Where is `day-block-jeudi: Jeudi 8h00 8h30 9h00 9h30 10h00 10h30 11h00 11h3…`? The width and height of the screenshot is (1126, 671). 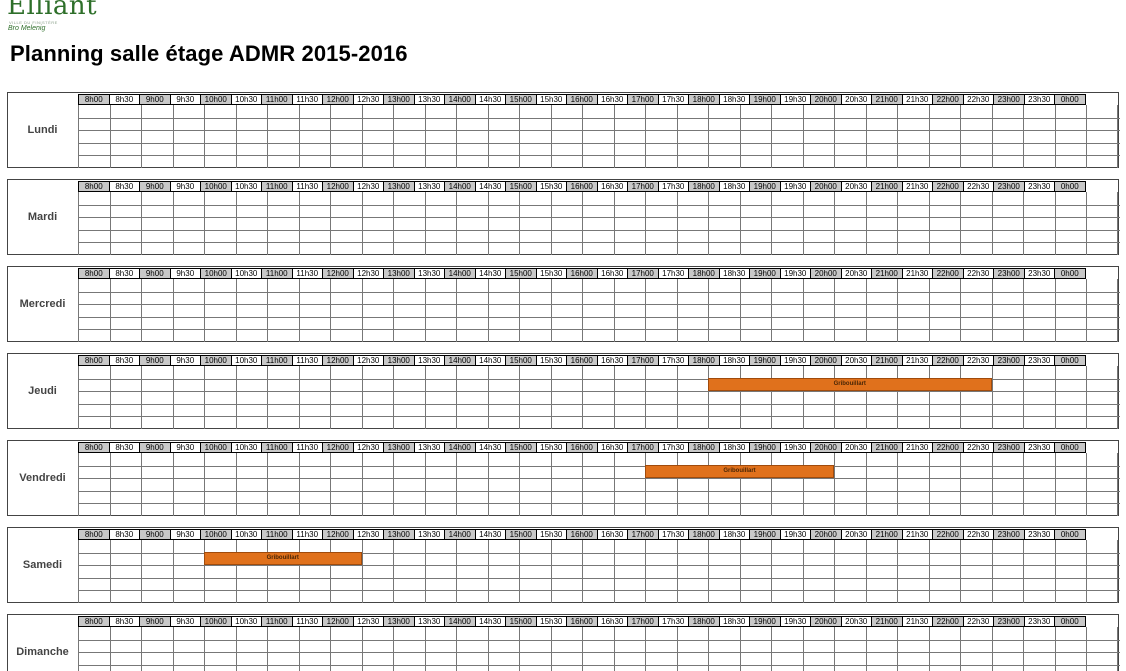 day-block-jeudi: Jeudi 8h00 8h30 9h00 9h30 10h00 10h30 11h00 11h3… is located at coordinates (563, 391).